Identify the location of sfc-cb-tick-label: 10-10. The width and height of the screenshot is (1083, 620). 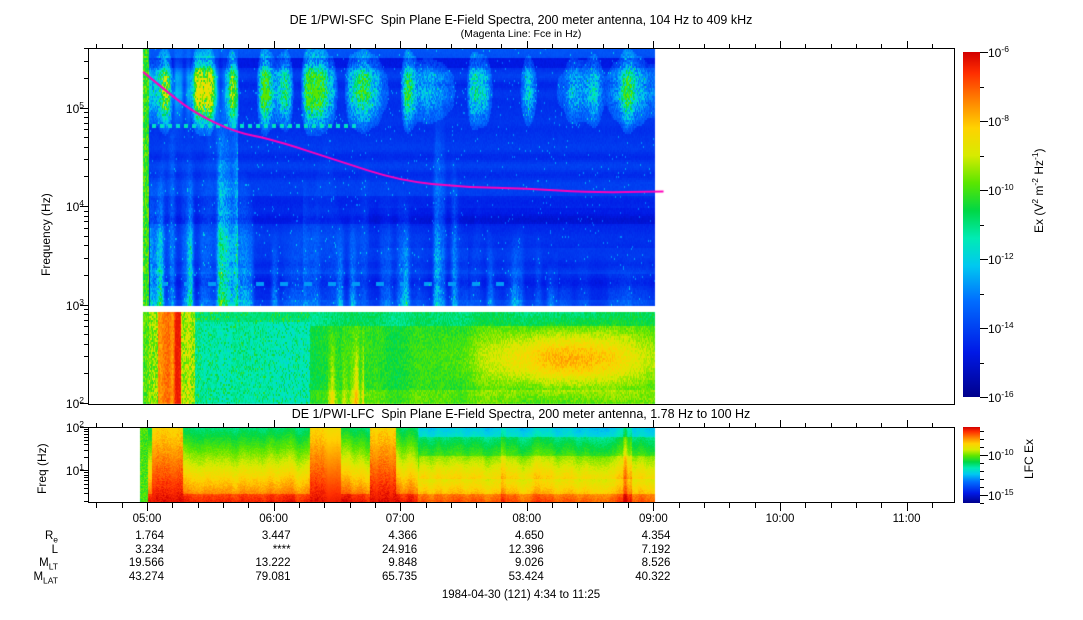
(1001, 190).